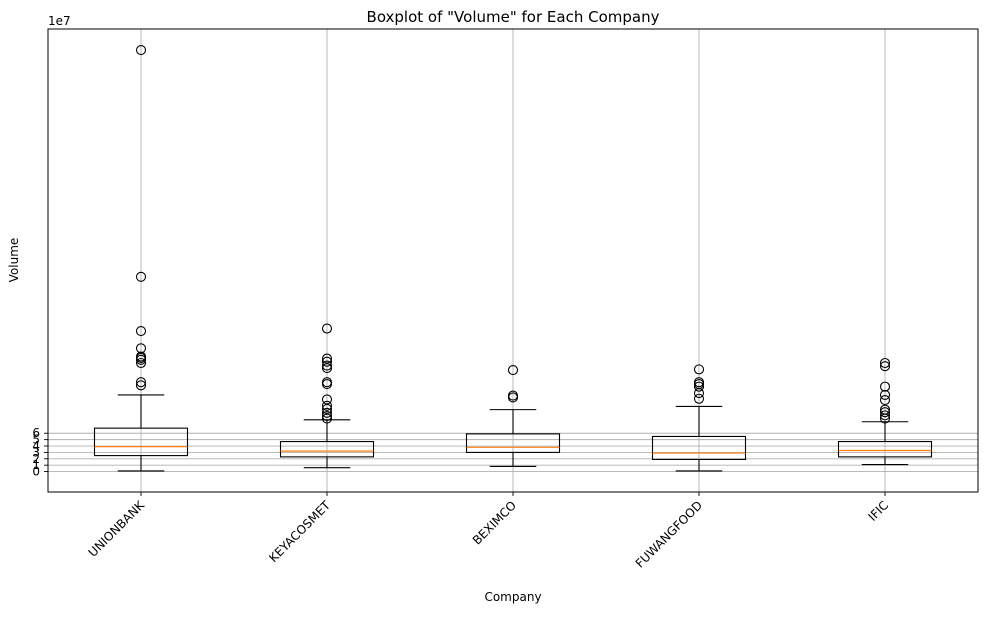  I want to click on x-tick-label: FUWANGFOOD, so click(669, 534).